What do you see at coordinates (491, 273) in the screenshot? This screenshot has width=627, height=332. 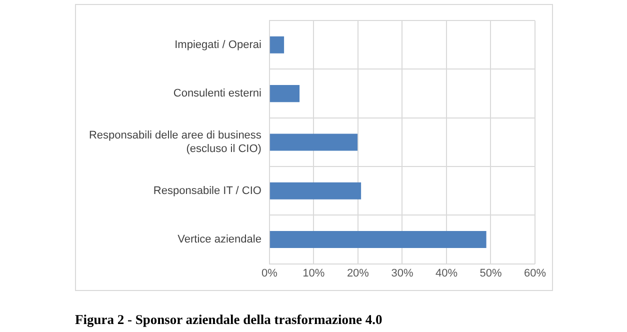 I see `x-tick-label: 50%` at bounding box center [491, 273].